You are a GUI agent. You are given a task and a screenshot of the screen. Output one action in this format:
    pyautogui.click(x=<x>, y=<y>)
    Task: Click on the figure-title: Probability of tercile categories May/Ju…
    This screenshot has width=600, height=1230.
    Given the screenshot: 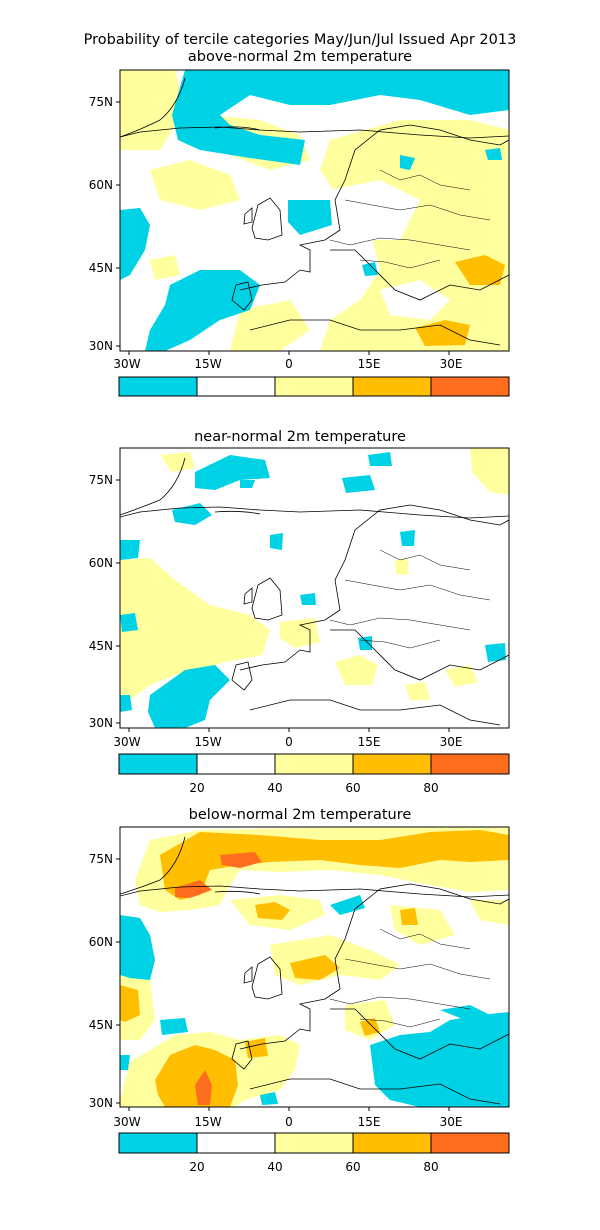 What is the action you would take?
    pyautogui.click(x=300, y=40)
    